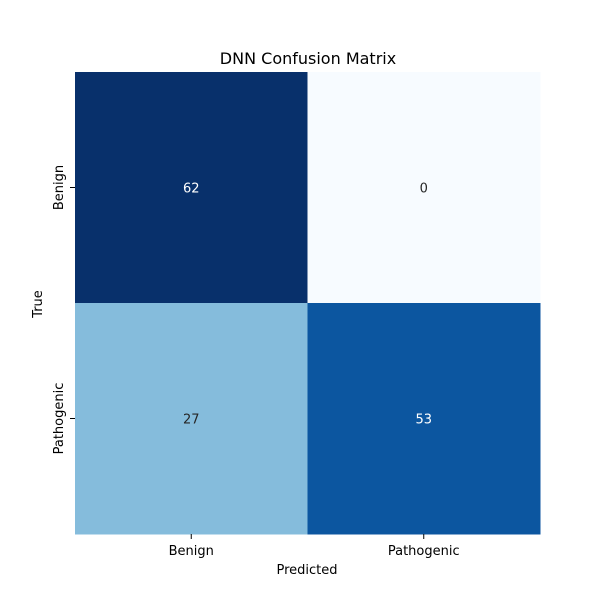 This screenshot has height=600, width=600. I want to click on y-axis: Benign Pathogenic, so click(63, 310).